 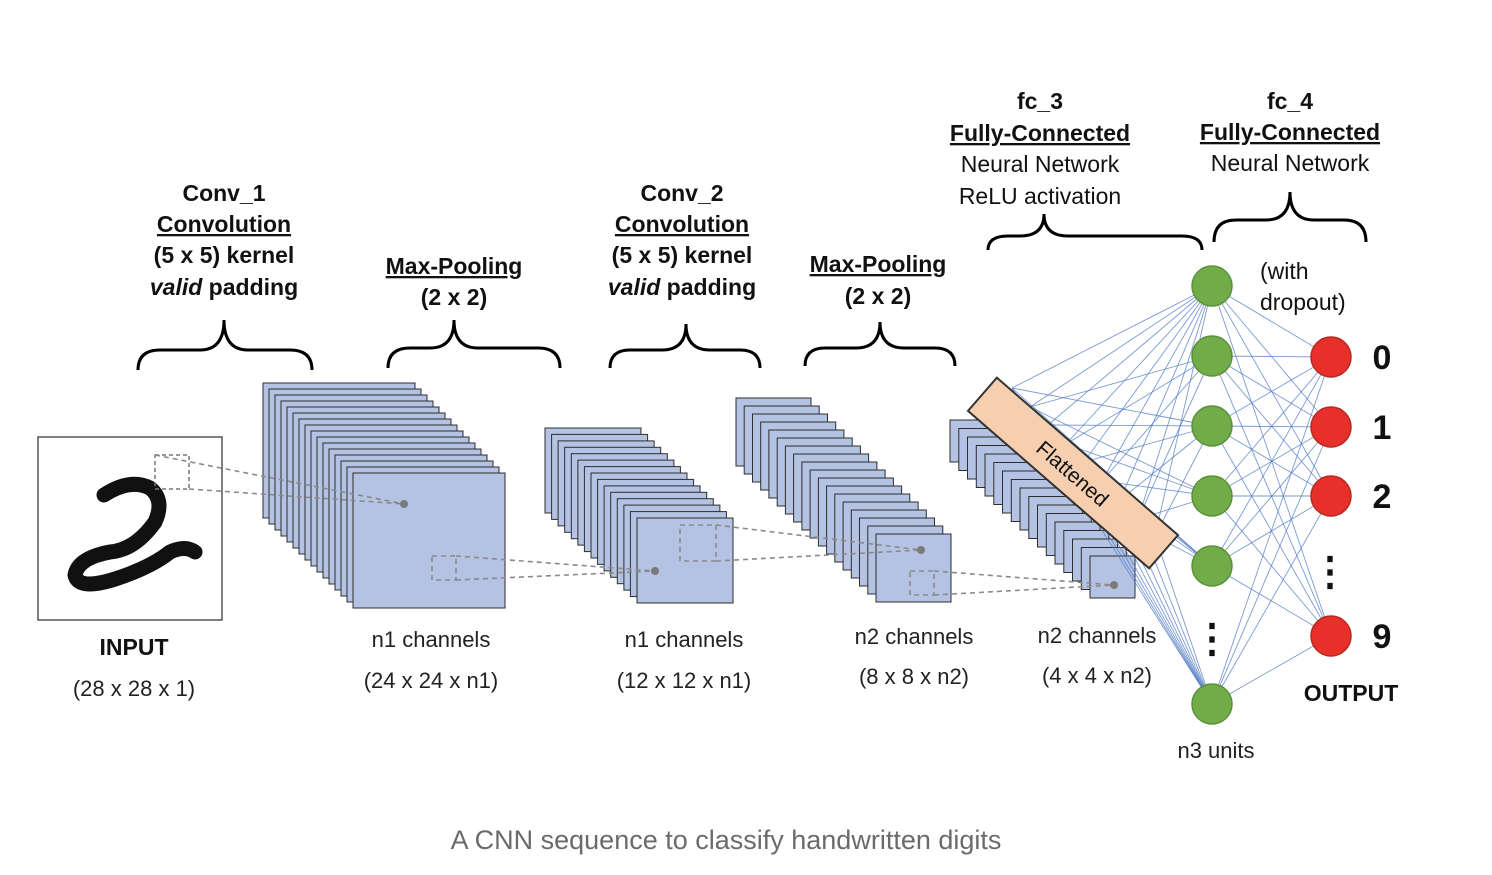 I want to click on pool1-size: (2 x 2), so click(x=454, y=297).